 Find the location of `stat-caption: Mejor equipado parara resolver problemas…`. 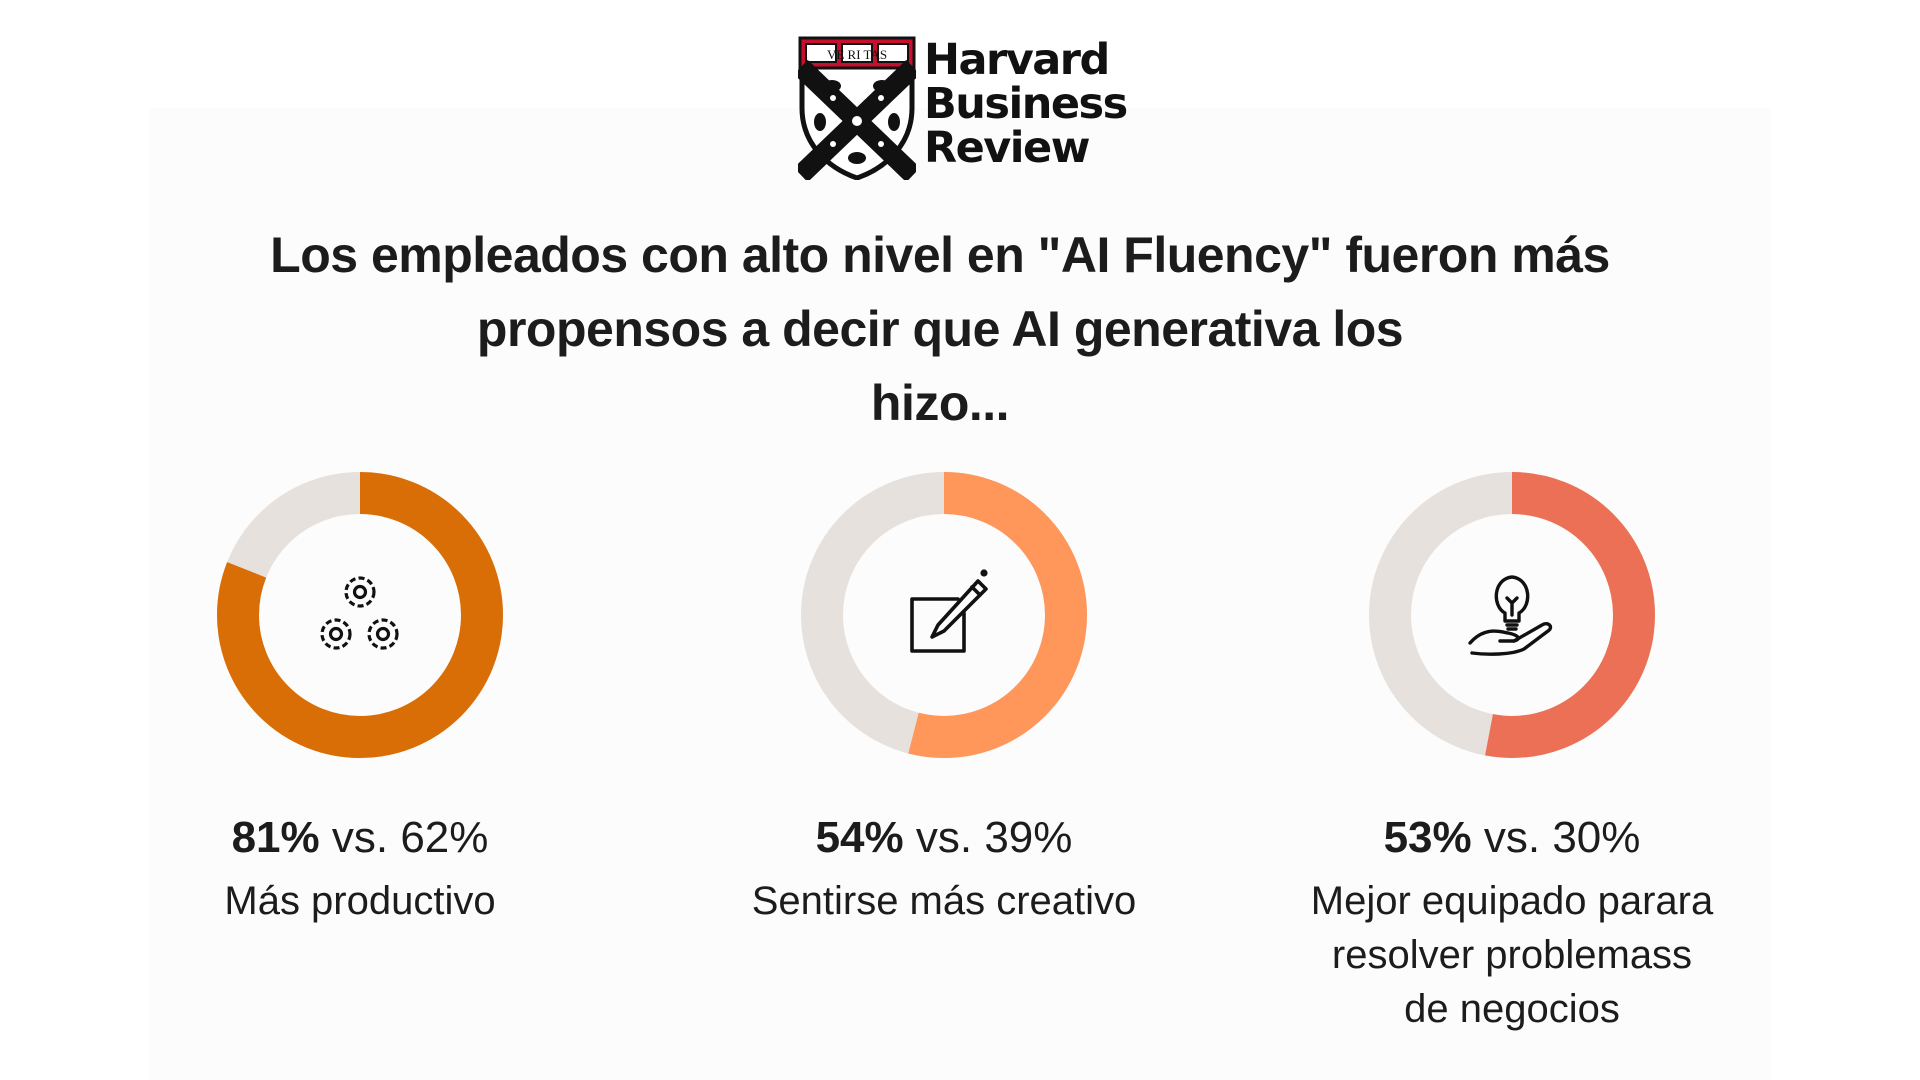

stat-caption: Mejor equipado parara resolver problemas… is located at coordinates (1512, 955).